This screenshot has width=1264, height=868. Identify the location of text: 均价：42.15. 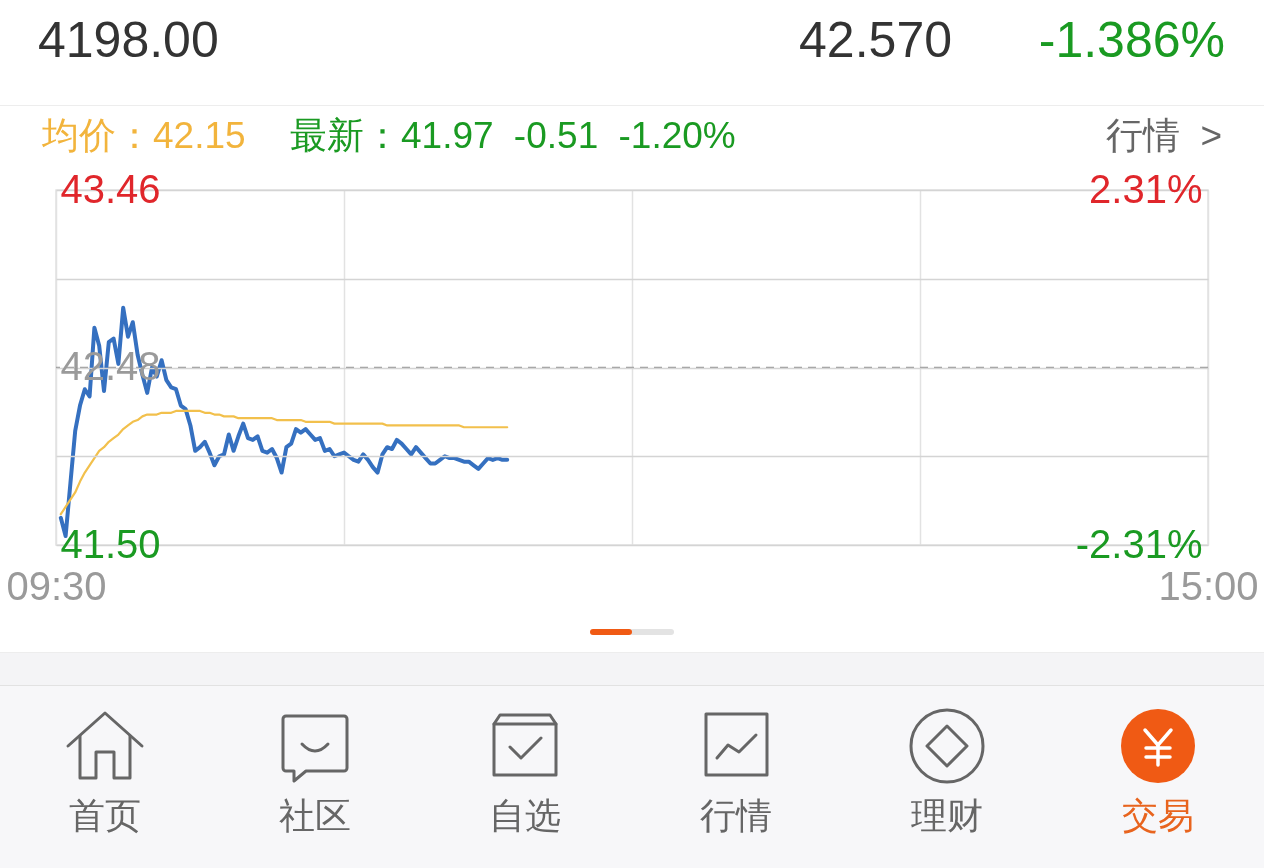
(144, 135).